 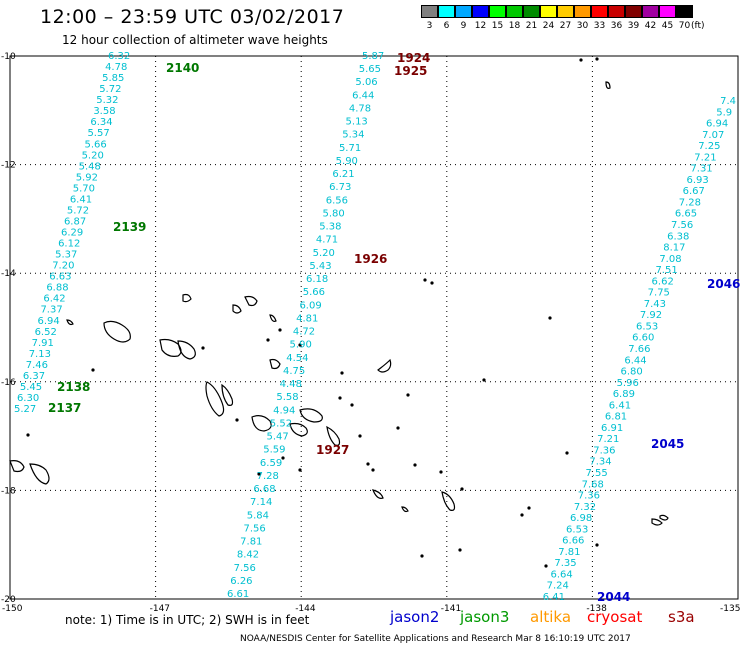 I want to click on scale-label-12: 12, so click(x=480, y=26).